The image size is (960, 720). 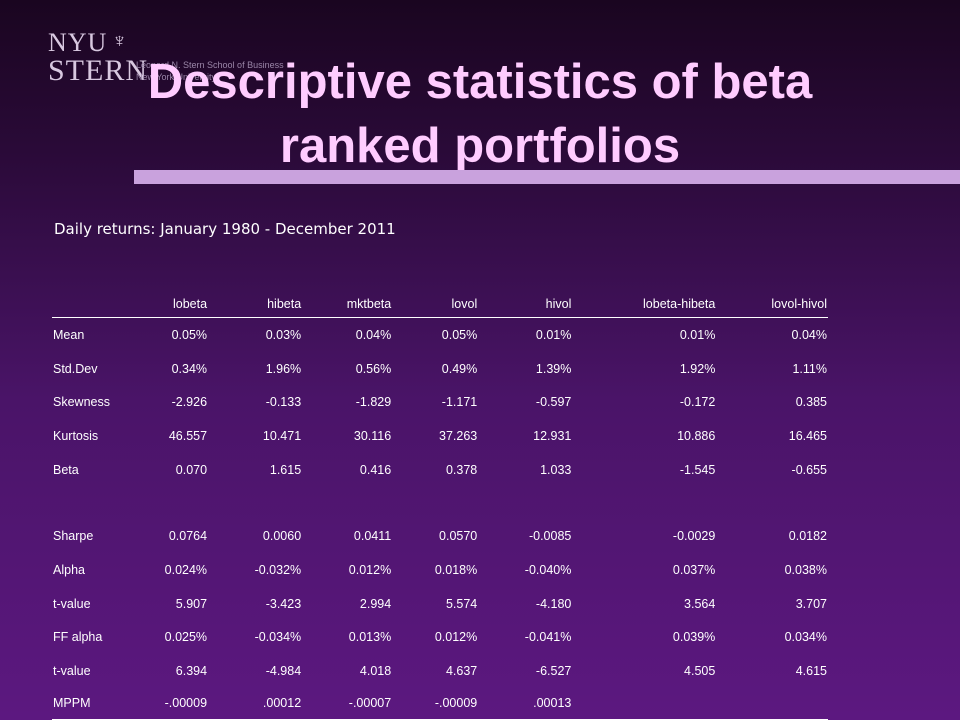 I want to click on table-cell: -0.041%, so click(x=548, y=637).